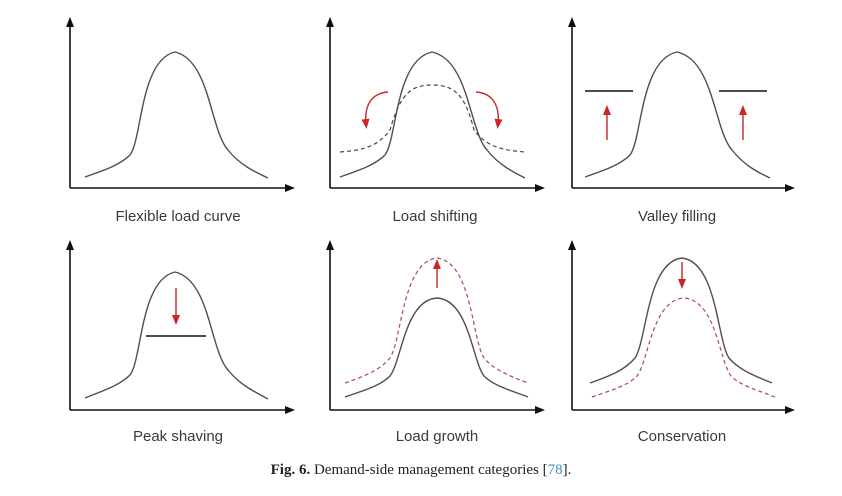 Image resolution: width=842 pixels, height=496 pixels. I want to click on panel-peak-shaving: Peak shaving, so click(180, 342).